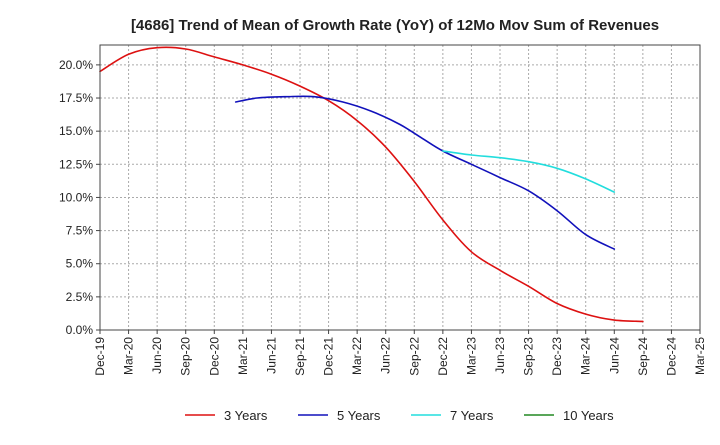 The image size is (720, 445). Describe the element at coordinates (80, 297) in the screenshot. I see `y-tick-label: 2.5%` at that location.